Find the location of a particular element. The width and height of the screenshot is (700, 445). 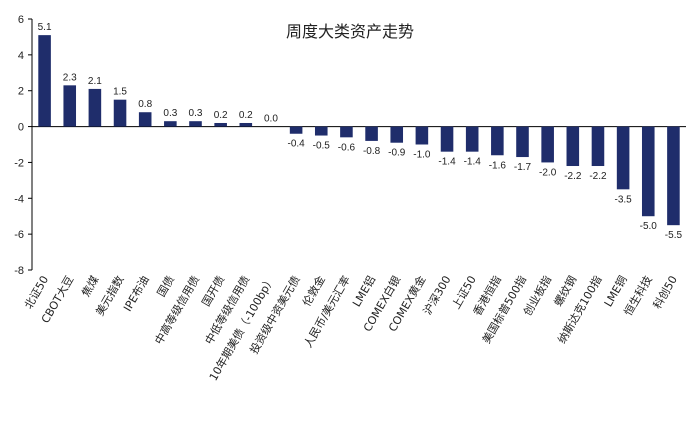

y-tick-label: -6 is located at coordinates (19, 235).